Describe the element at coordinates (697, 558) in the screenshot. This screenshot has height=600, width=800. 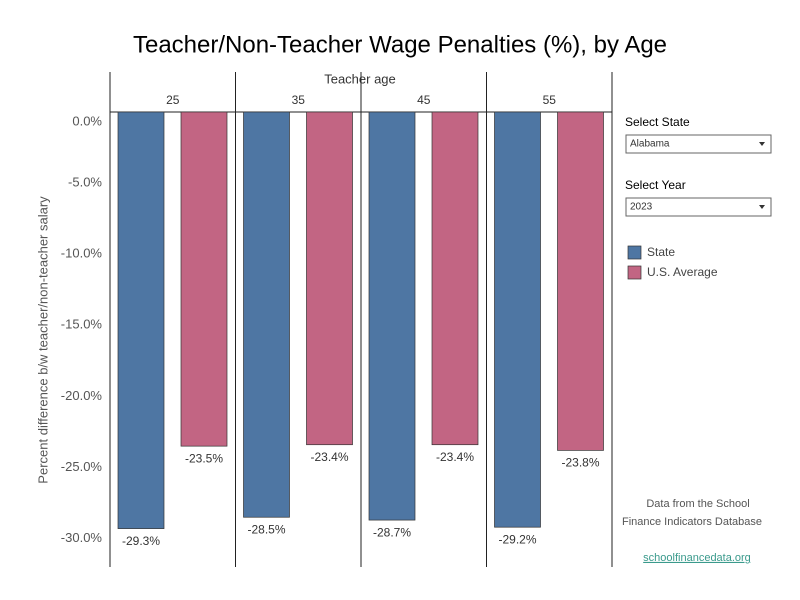
I see `source-link: schoolfinancedata.org` at that location.